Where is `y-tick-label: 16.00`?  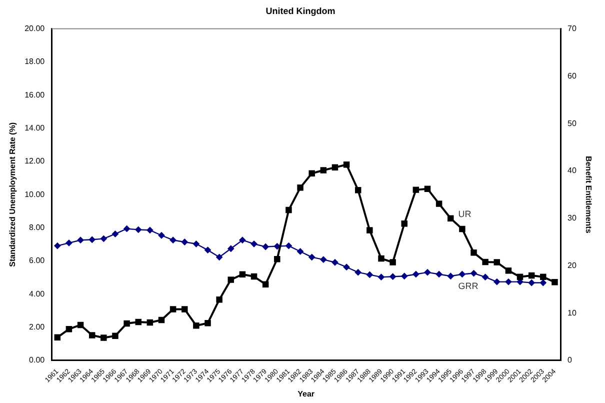
y-tick-label: 16.00 is located at coordinates (35, 95).